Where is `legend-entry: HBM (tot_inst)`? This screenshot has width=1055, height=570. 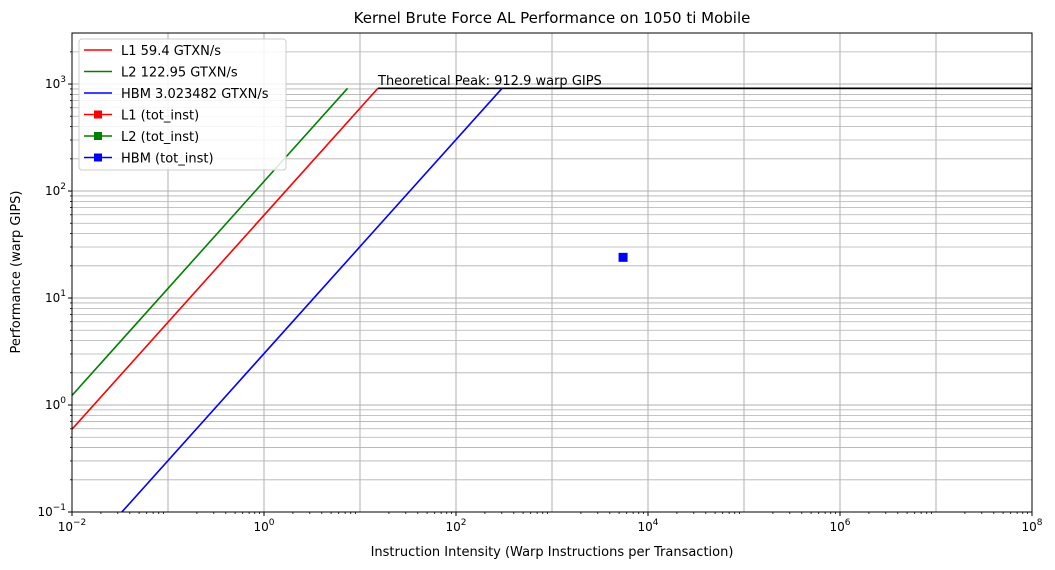
legend-entry: HBM (tot_inst) is located at coordinates (167, 159).